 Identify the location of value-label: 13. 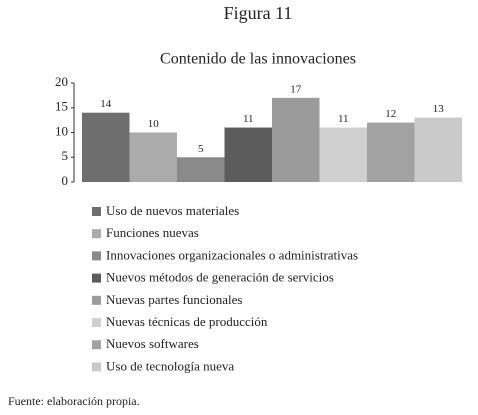
(439, 109).